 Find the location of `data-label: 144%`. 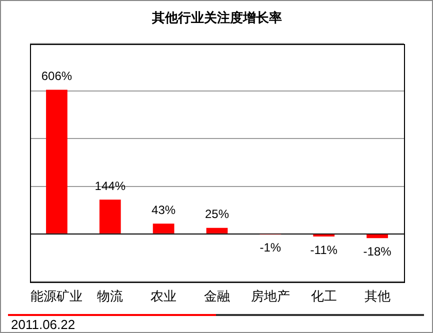

data-label: 144% is located at coordinates (110, 185).